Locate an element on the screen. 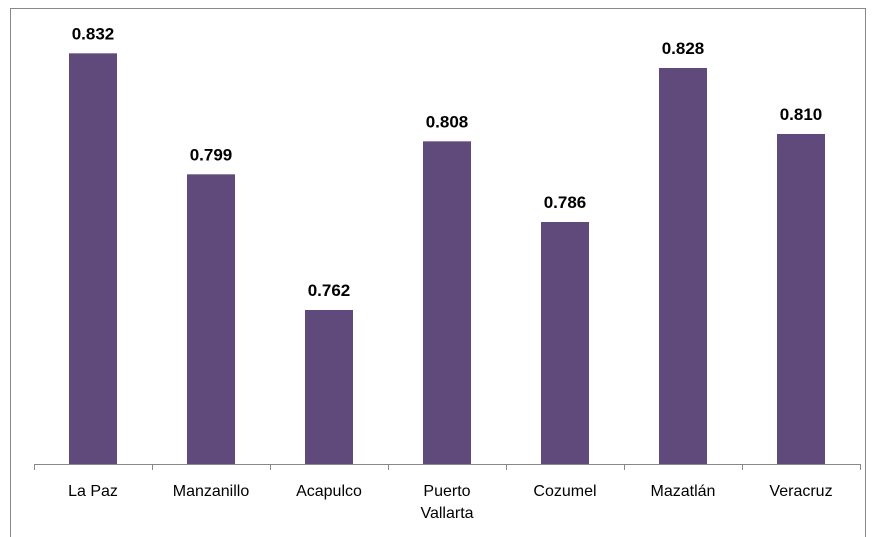 This screenshot has width=872, height=537. x-tick-label: Manzanillo is located at coordinates (211, 491).